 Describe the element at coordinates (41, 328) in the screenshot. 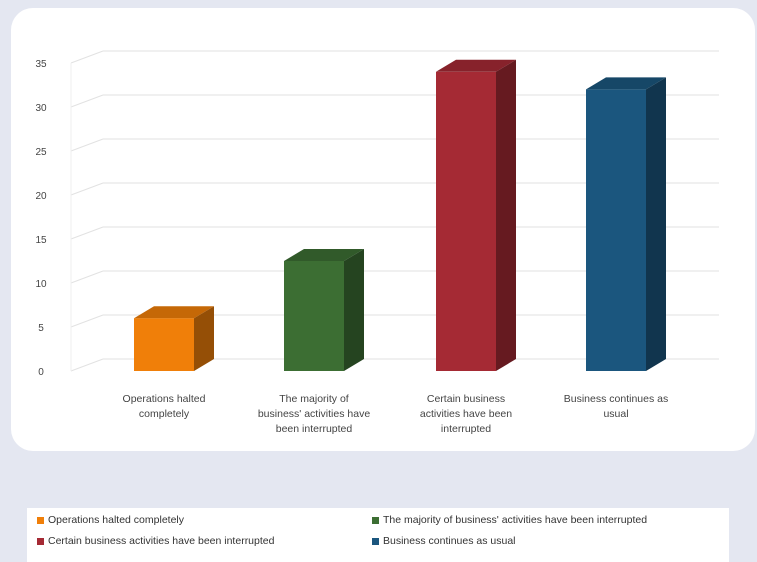

I see `y-tick-label: 5` at that location.